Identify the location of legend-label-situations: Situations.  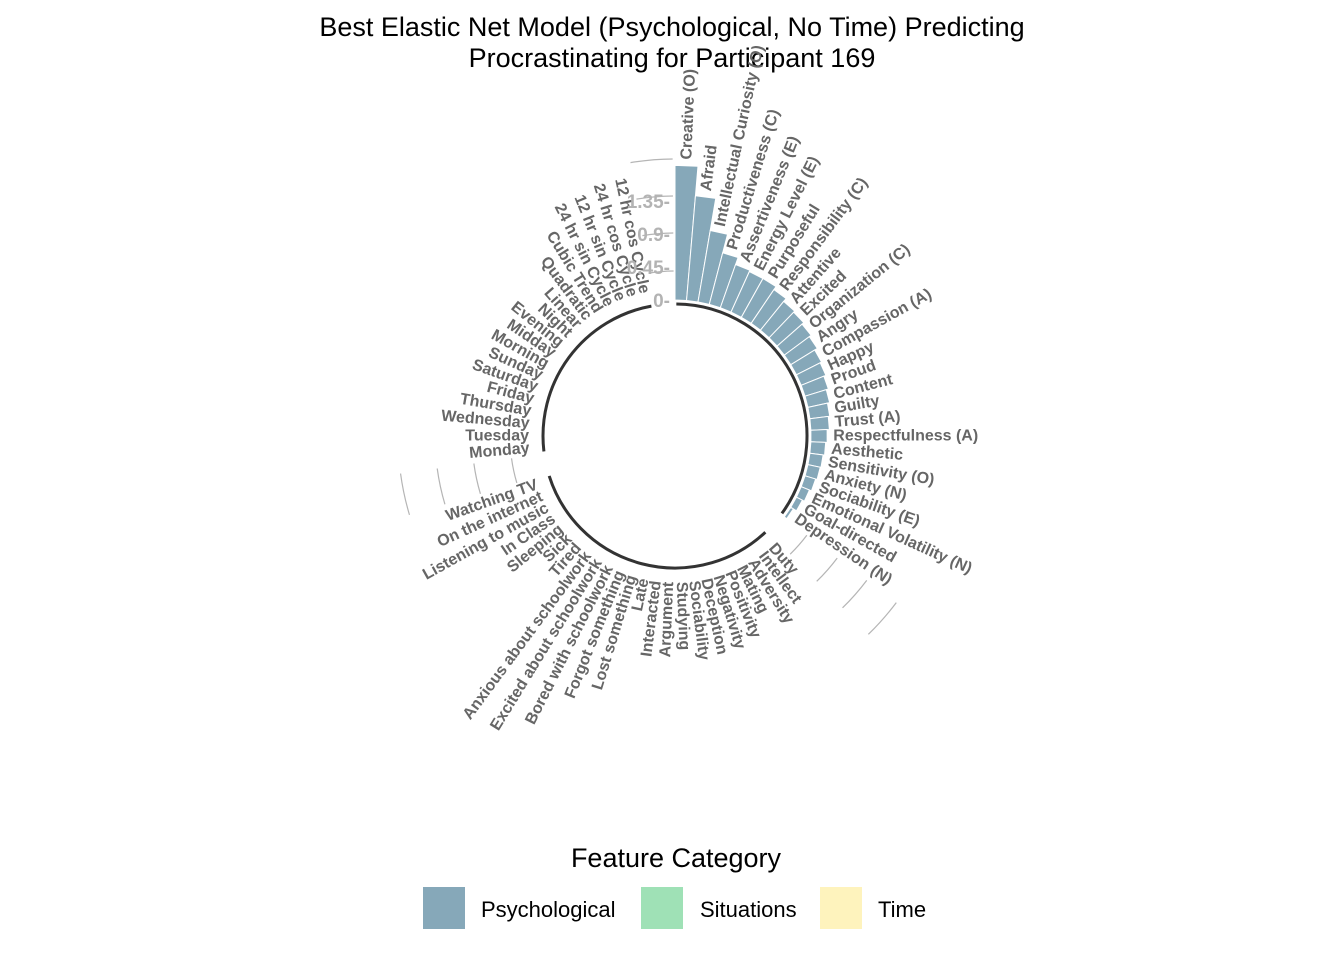
(748, 909).